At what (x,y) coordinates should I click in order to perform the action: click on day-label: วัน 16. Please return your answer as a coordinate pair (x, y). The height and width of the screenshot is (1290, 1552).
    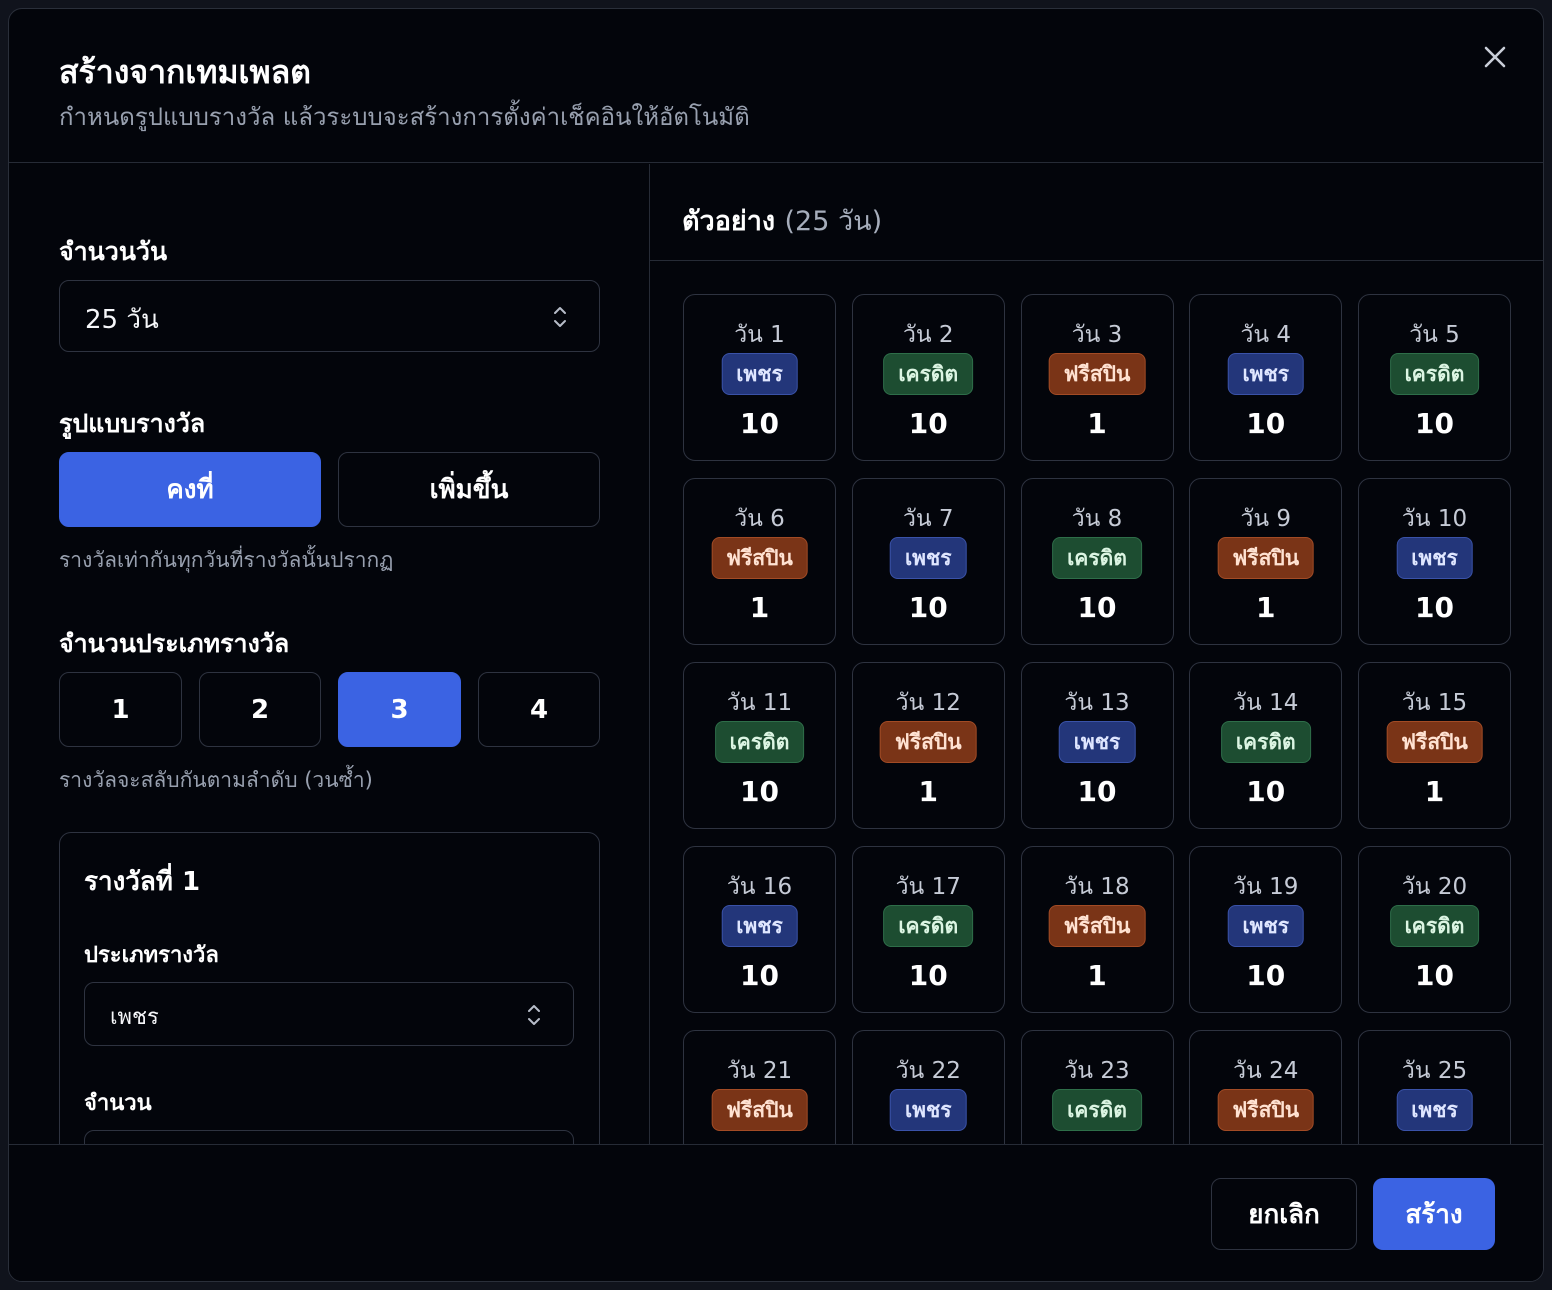
    Looking at the image, I should click on (759, 887).